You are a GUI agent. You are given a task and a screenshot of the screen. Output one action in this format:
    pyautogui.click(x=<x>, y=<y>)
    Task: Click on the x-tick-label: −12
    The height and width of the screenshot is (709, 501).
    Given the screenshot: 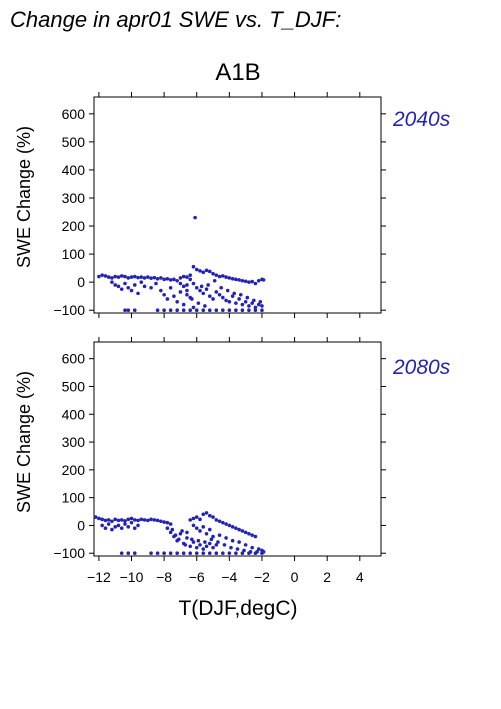 What is the action you would take?
    pyautogui.click(x=99, y=577)
    